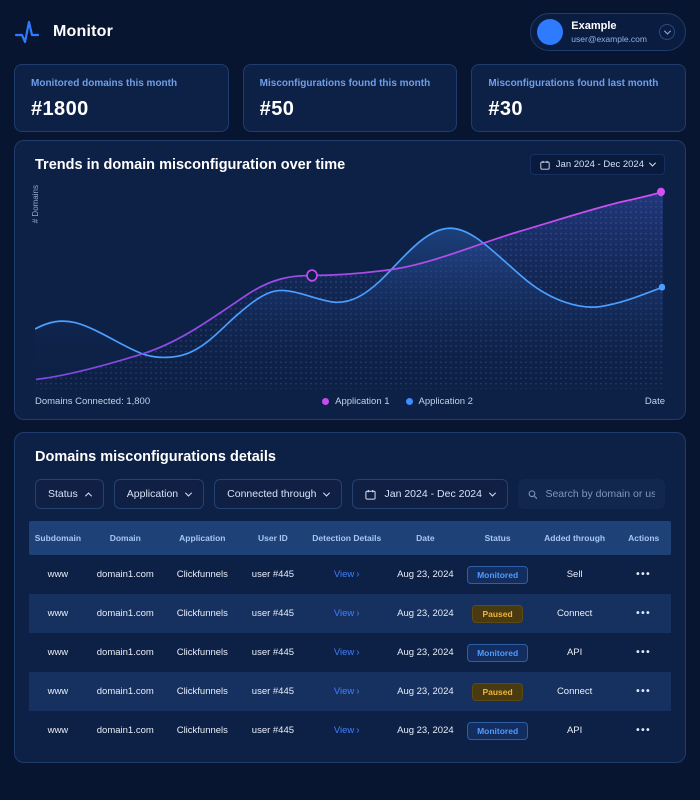 The image size is (700, 800). What do you see at coordinates (497, 538) in the screenshot?
I see `col-header-status: Status` at bounding box center [497, 538].